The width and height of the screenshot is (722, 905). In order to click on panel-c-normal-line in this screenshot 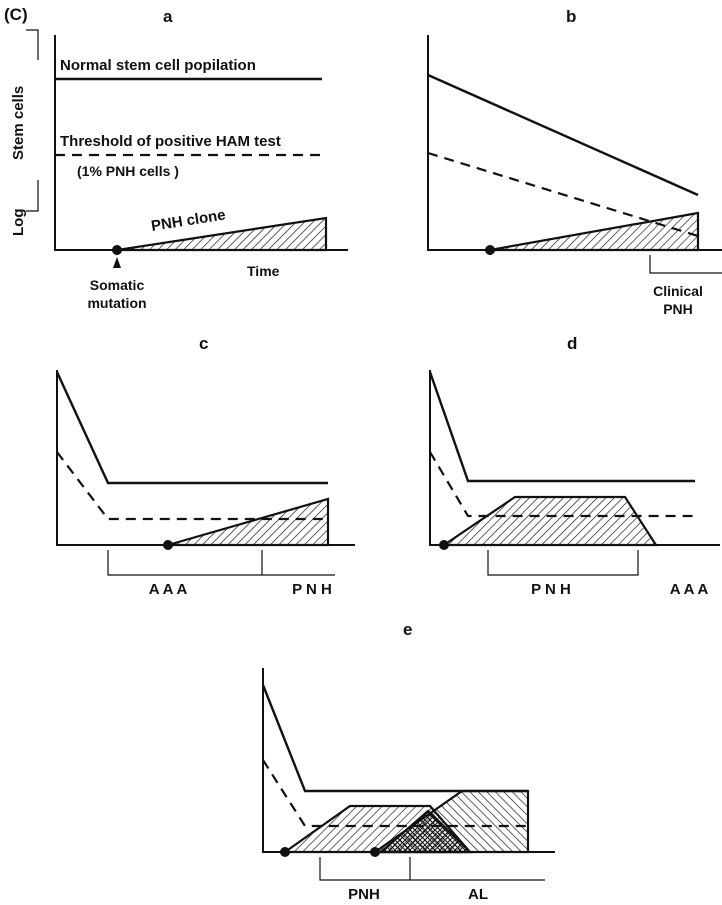, I will do `click(191, 428)`.